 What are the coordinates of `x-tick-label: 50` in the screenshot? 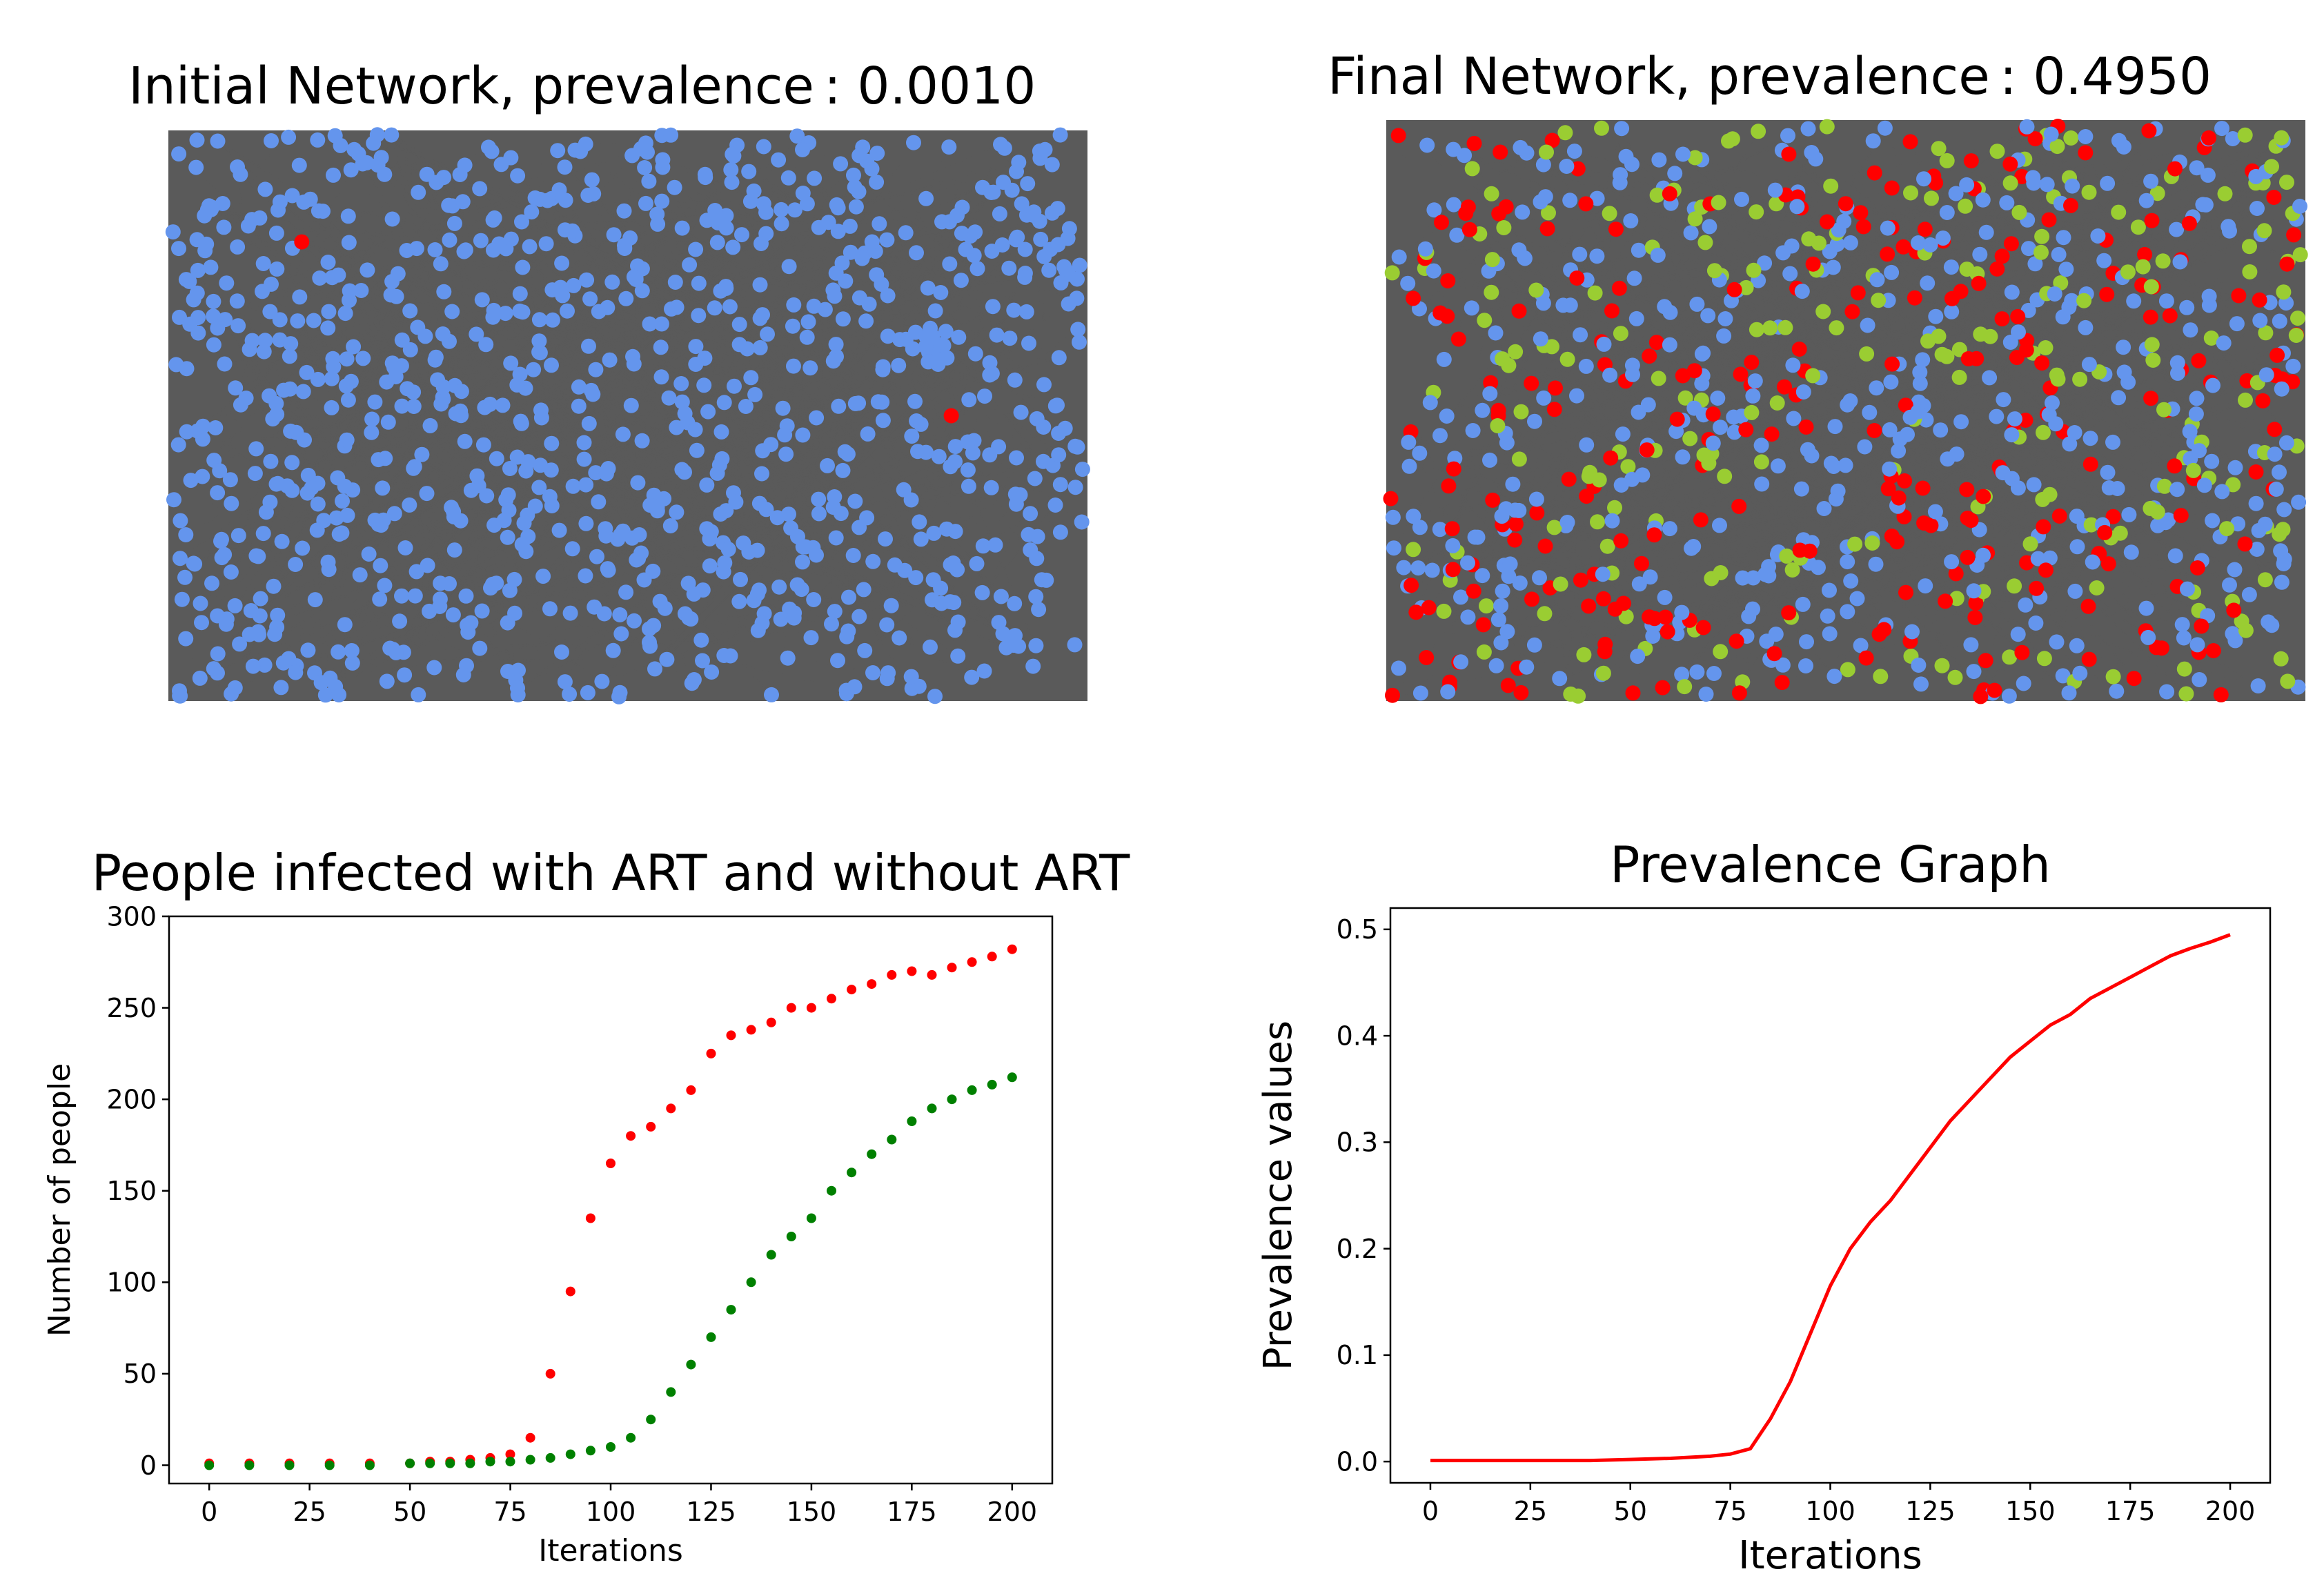 It's located at (1630, 1511).